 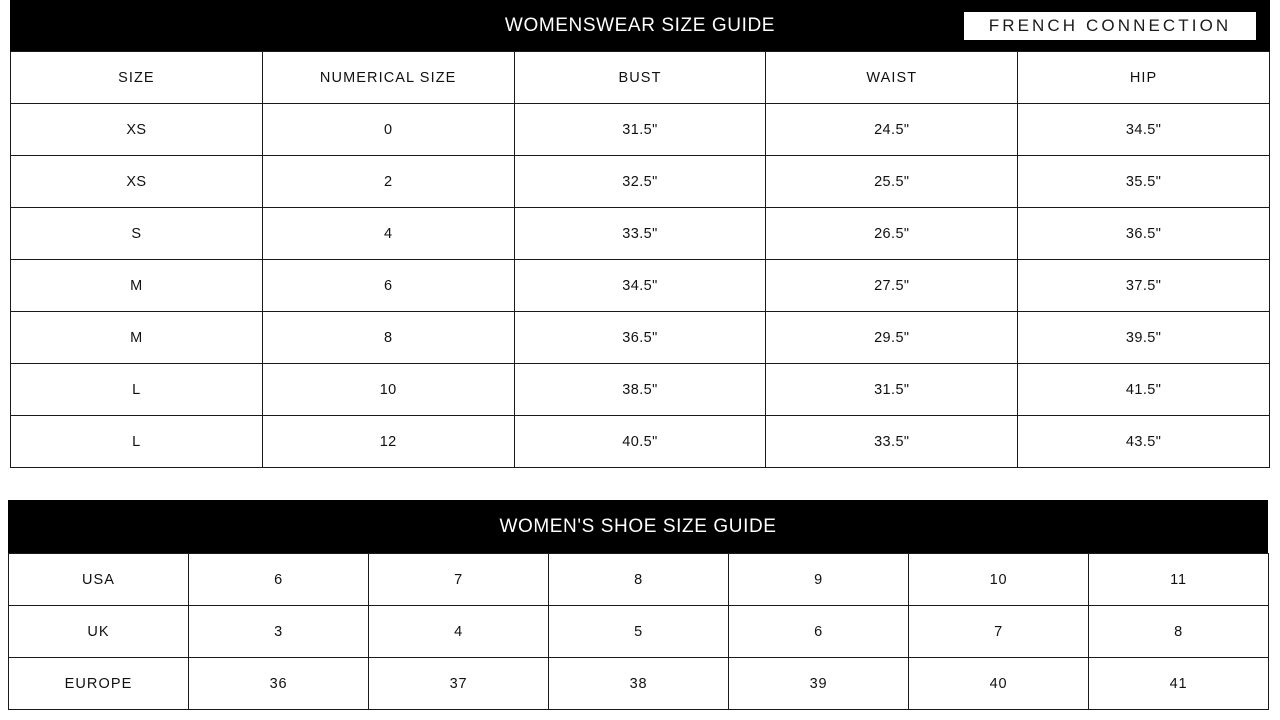 I want to click on table-row: M 8 36.5" 29.5" 39.5", so click(x=640, y=337).